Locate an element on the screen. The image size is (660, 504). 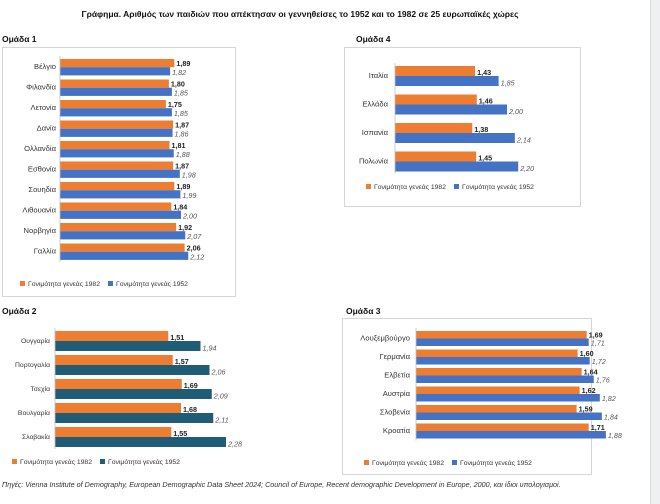
data-label-1982: 1,84 is located at coordinates (180, 207).